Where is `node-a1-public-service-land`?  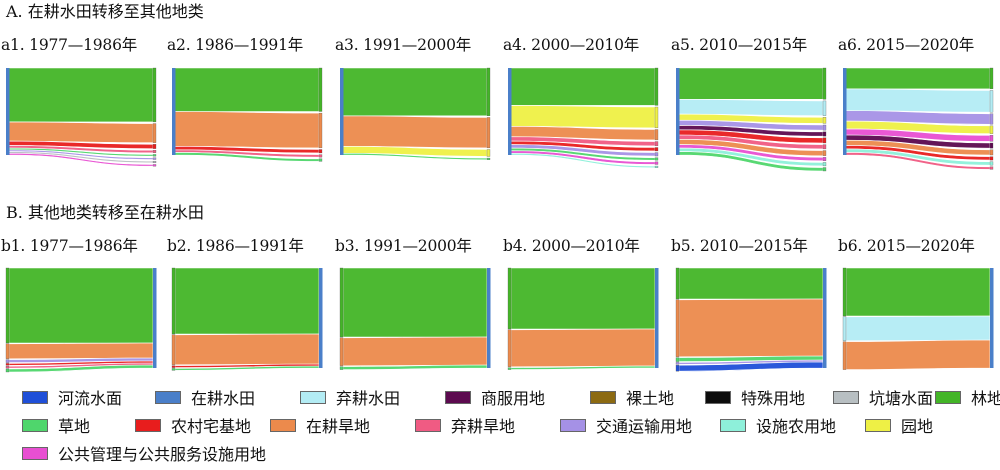 node-a1-public-service-land is located at coordinates (154, 165).